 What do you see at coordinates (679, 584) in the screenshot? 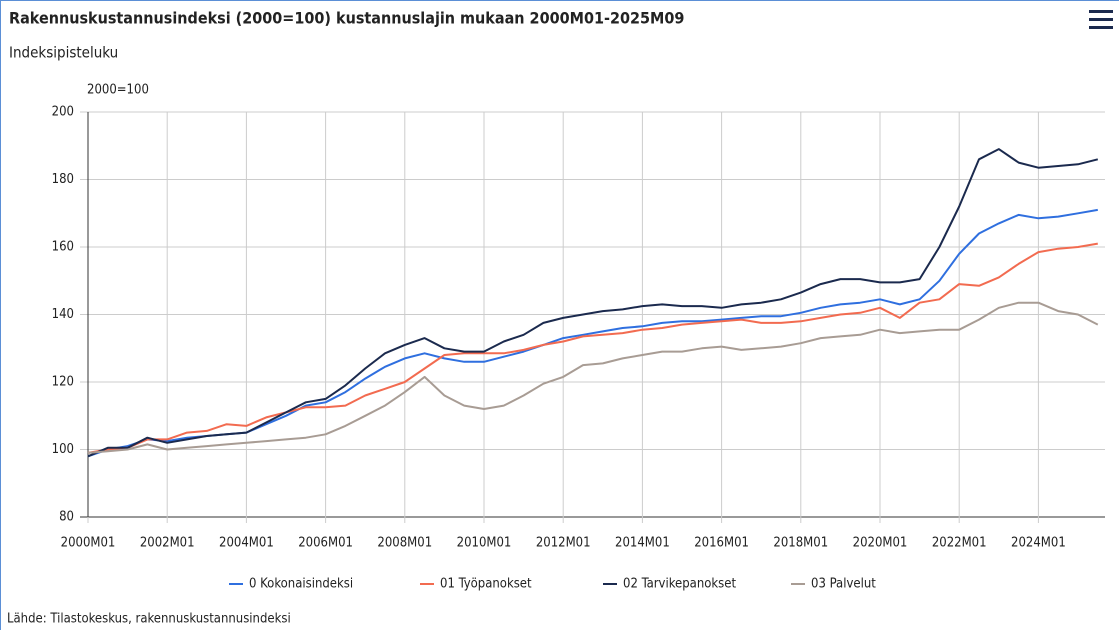
I see `legend-label: 02 Tarvikepanokset` at bounding box center [679, 584].